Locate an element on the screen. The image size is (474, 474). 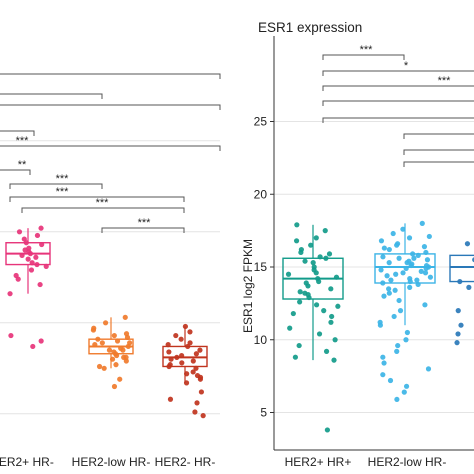
y-tick-label: 25 is located at coordinates (261, 122).